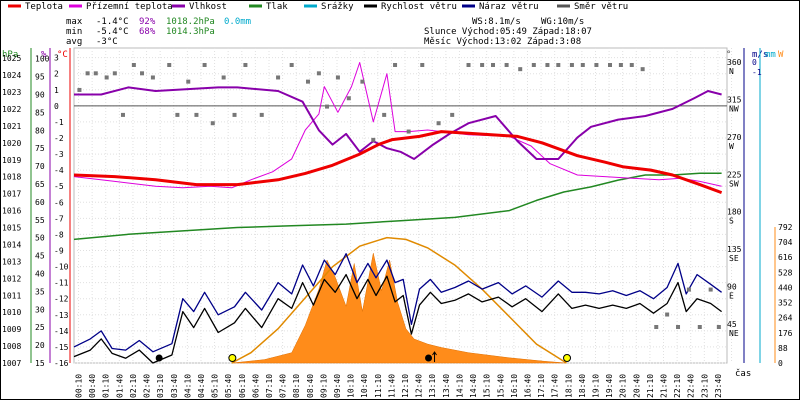  Describe the element at coordinates (770, 55) in the screenshot. I see `axis-header-rain: mm` at that location.